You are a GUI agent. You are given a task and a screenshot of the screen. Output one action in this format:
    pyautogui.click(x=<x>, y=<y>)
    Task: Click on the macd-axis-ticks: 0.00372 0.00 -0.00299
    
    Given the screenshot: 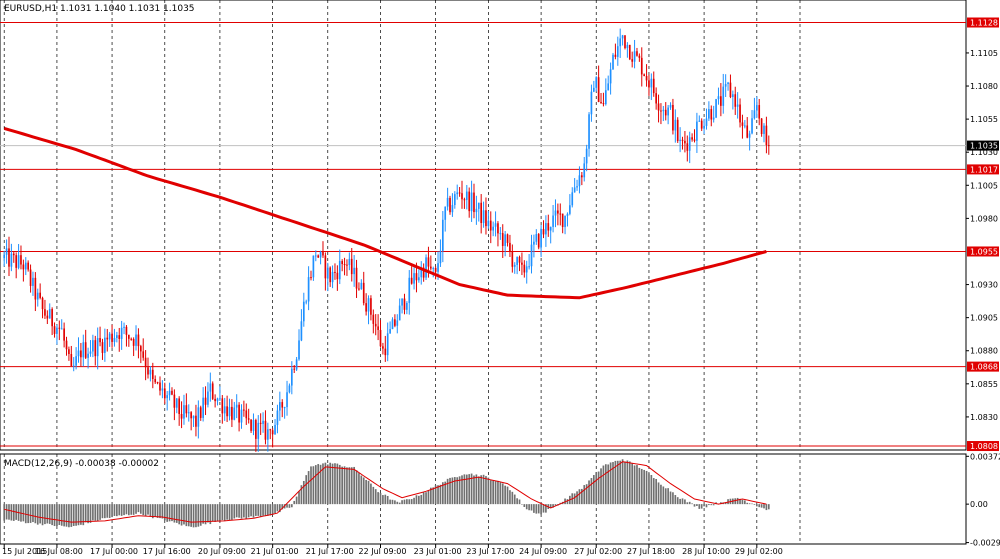 What is the action you would take?
    pyautogui.click(x=983, y=500)
    